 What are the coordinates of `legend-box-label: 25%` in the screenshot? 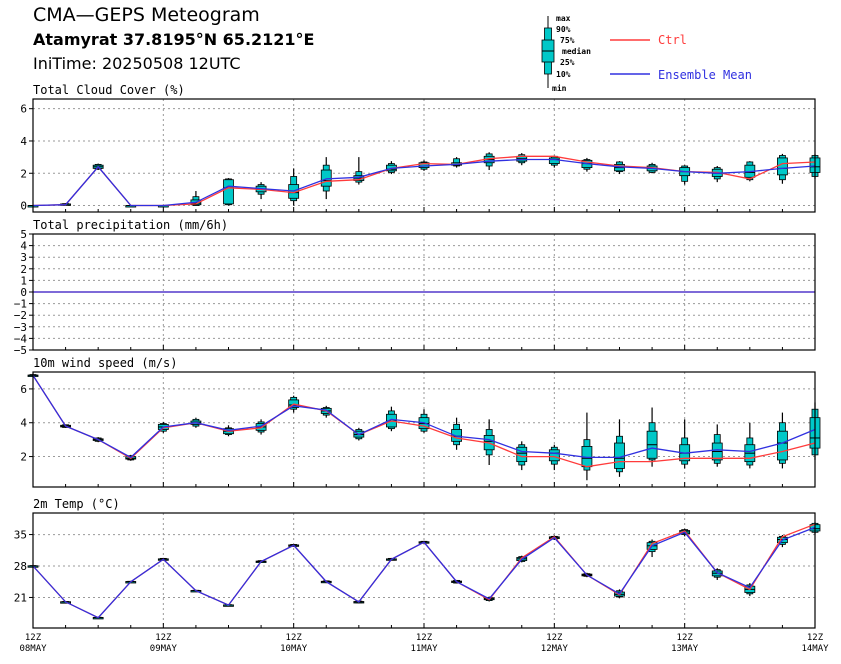 It's located at (567, 62).